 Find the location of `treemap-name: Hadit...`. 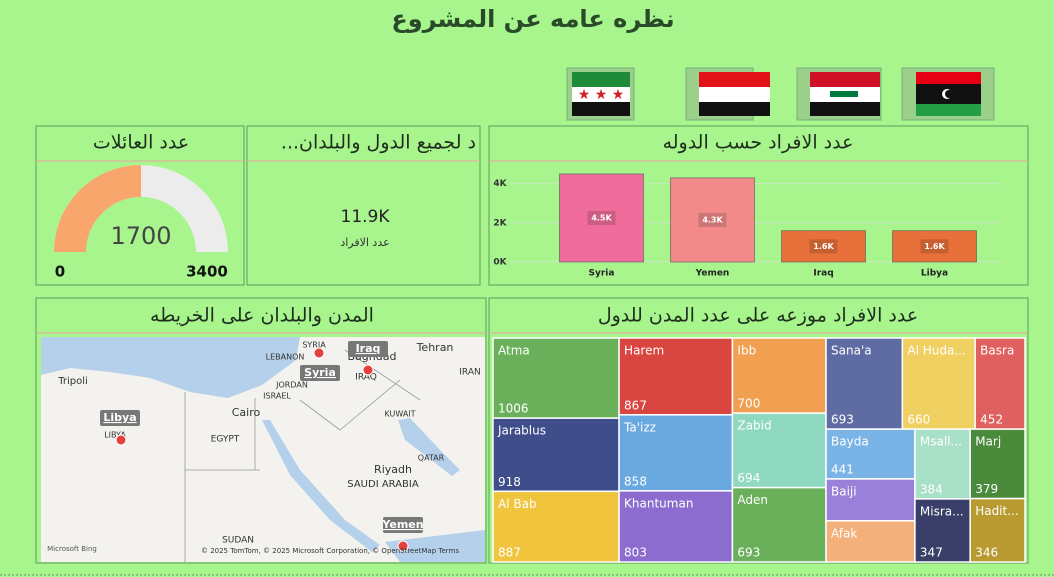

treemap-name: Hadit... is located at coordinates (996, 511).